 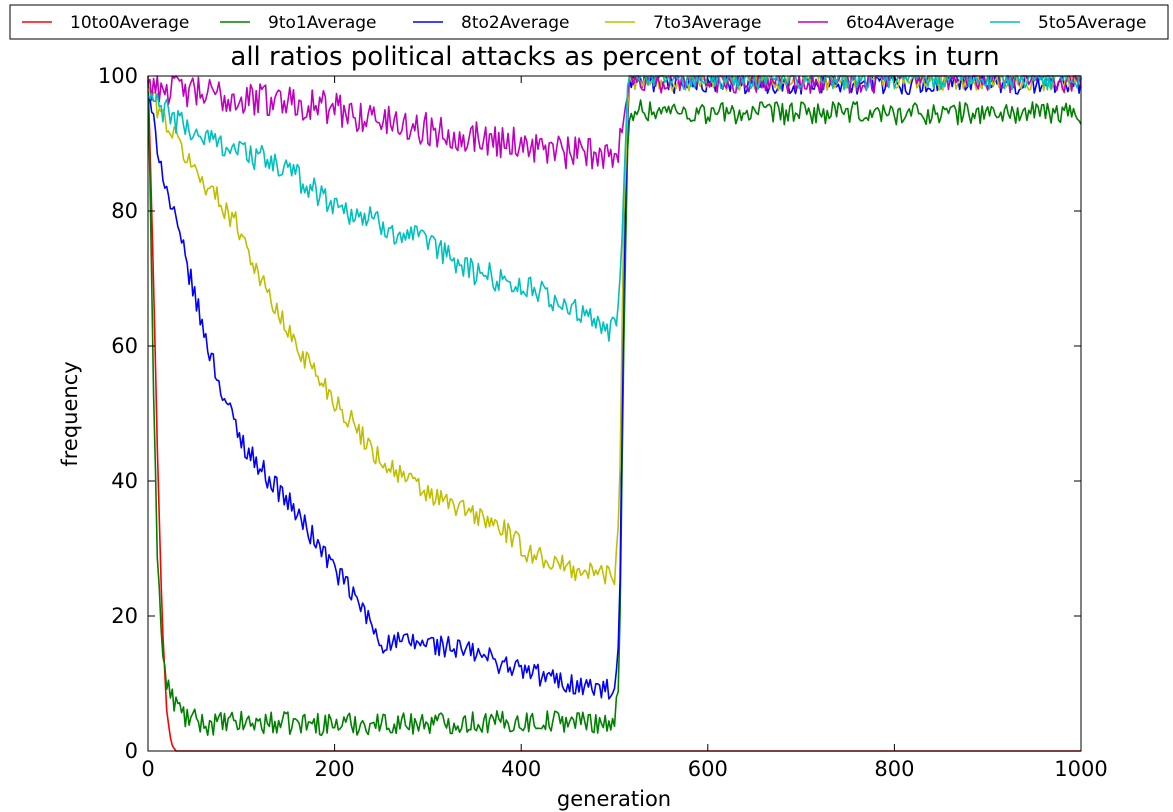 I want to click on legend-label: 8to2Average, so click(x=515, y=23).